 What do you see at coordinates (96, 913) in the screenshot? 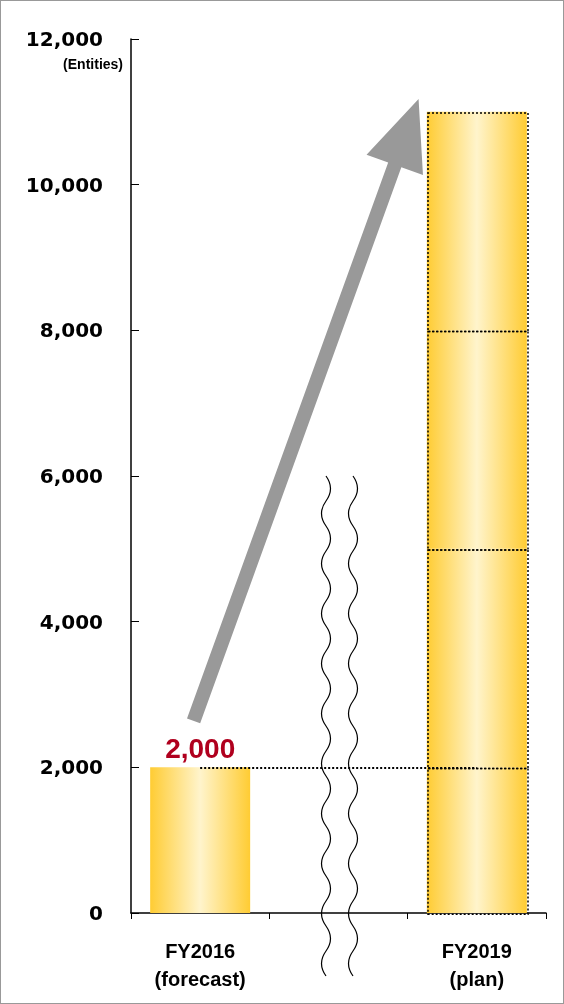
I see `y-tick-label: 0` at bounding box center [96, 913].